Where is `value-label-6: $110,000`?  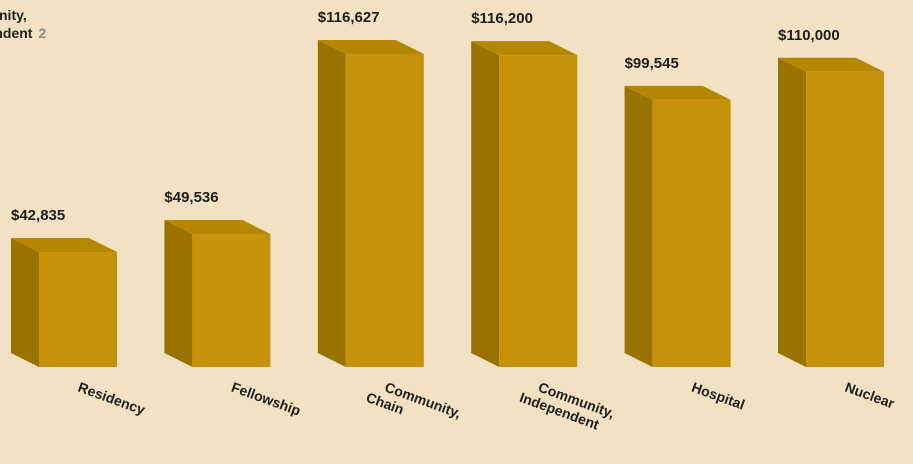
value-label-6: $110,000 is located at coordinates (809, 35).